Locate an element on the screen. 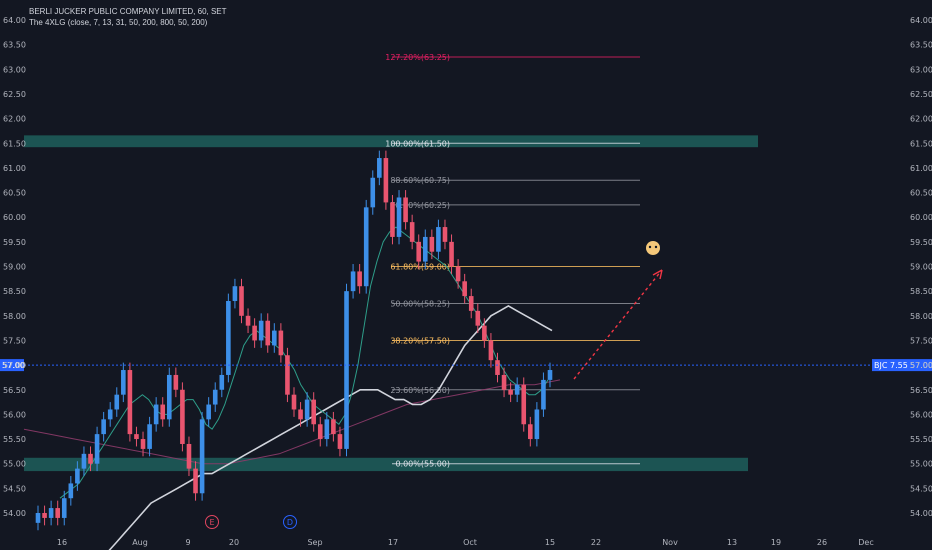 Image resolution: width=932 pixels, height=550 pixels. cat-eye-left-icon is located at coordinates (650, 247).